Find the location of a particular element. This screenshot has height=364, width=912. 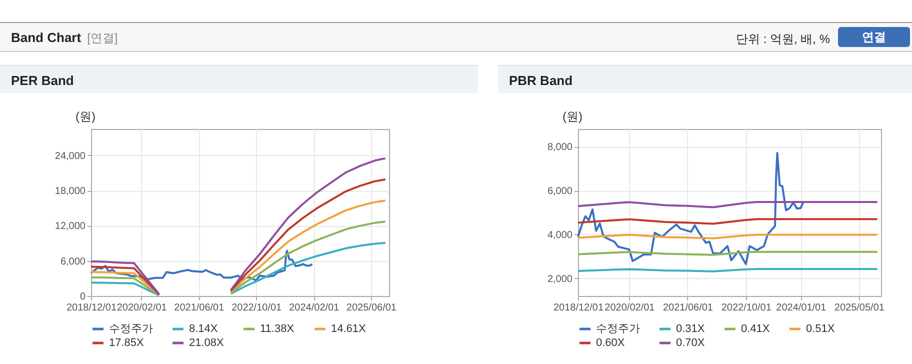

legend-label: 14.61X is located at coordinates (349, 329).